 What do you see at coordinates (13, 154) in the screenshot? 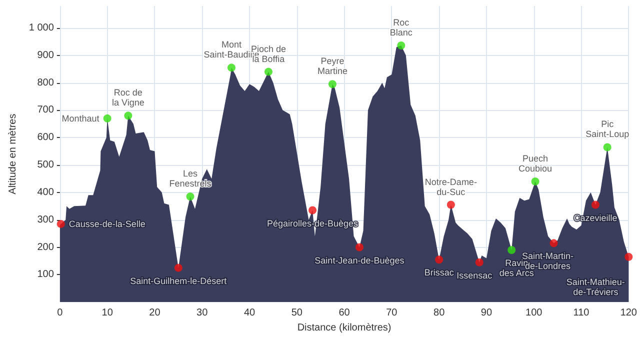
I see `y-axis-title: Altitude en mètres` at bounding box center [13, 154].